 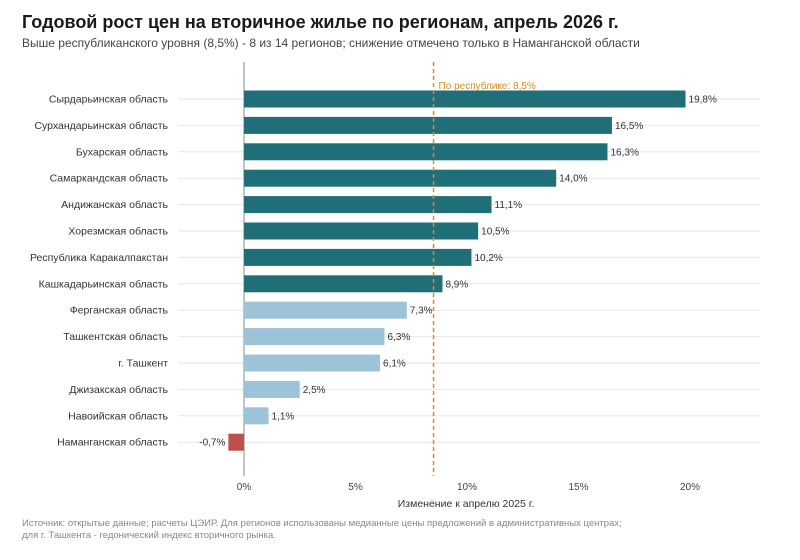 What do you see at coordinates (212, 443) in the screenshot?
I see `value-label: -0,7%` at bounding box center [212, 443].